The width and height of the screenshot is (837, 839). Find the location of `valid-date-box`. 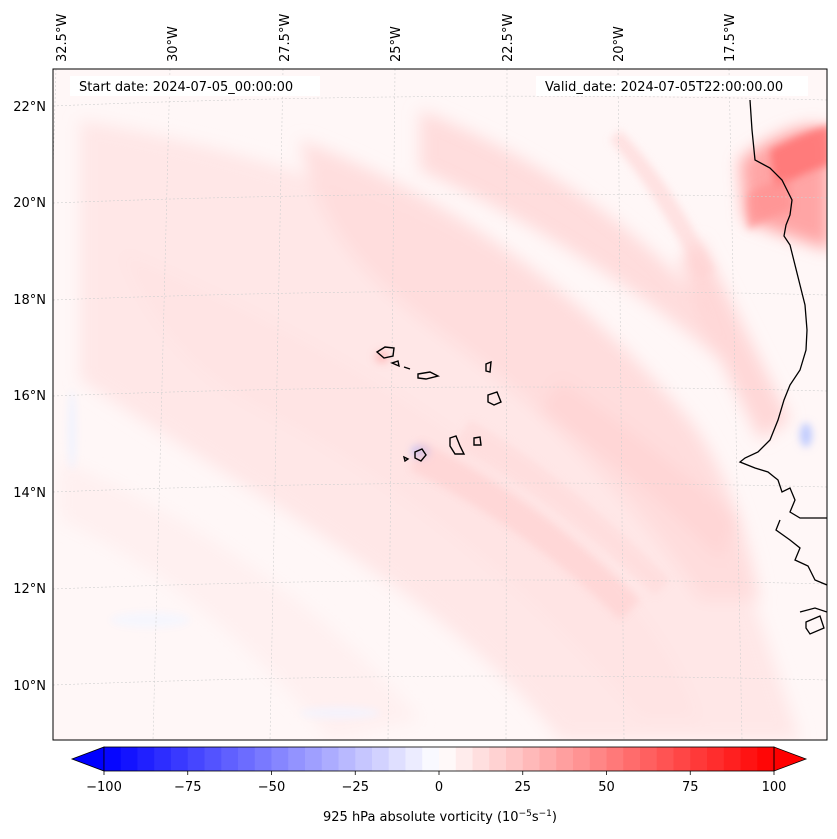

valid-date-box is located at coordinates (672, 86).